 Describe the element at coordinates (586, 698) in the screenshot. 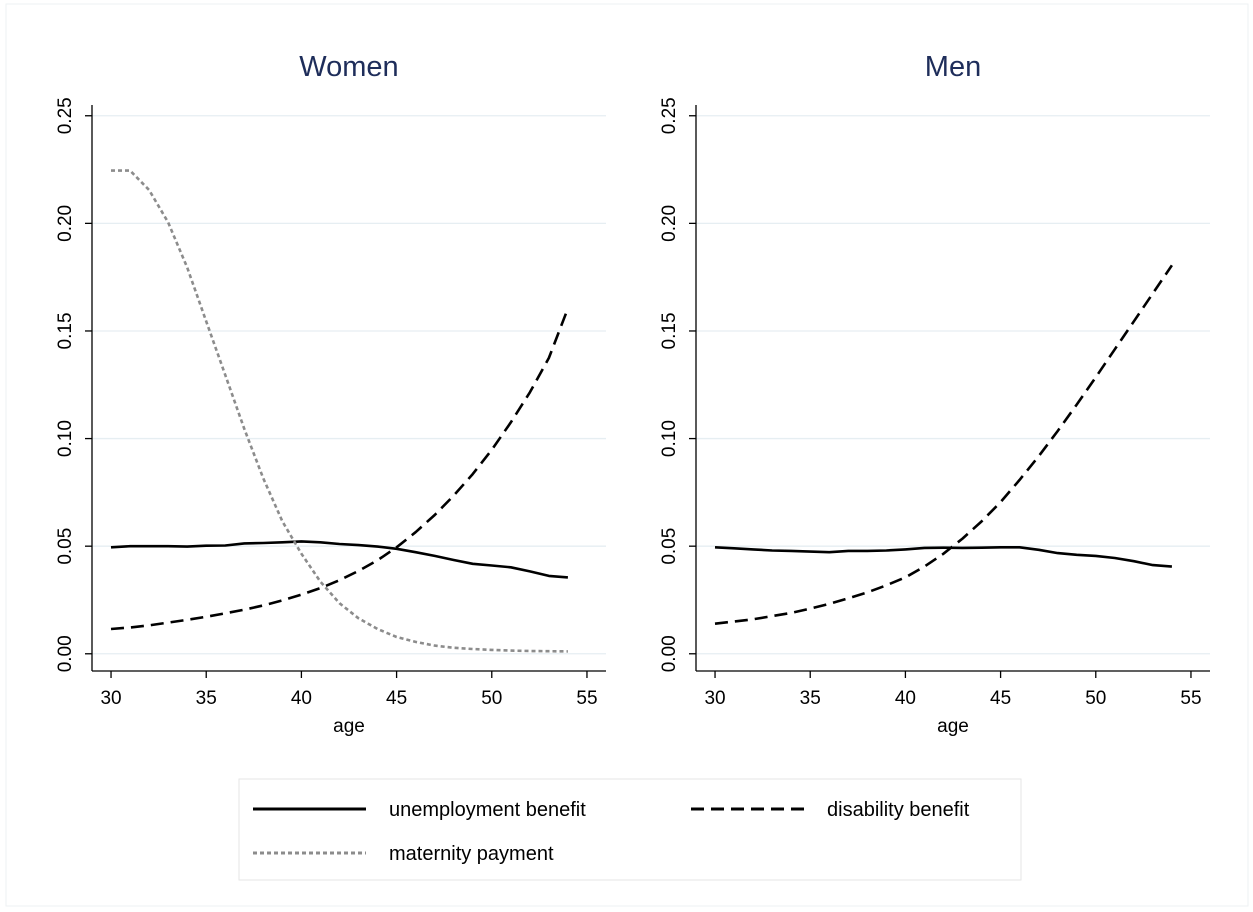

I see `women-x-tick-label: 55` at that location.